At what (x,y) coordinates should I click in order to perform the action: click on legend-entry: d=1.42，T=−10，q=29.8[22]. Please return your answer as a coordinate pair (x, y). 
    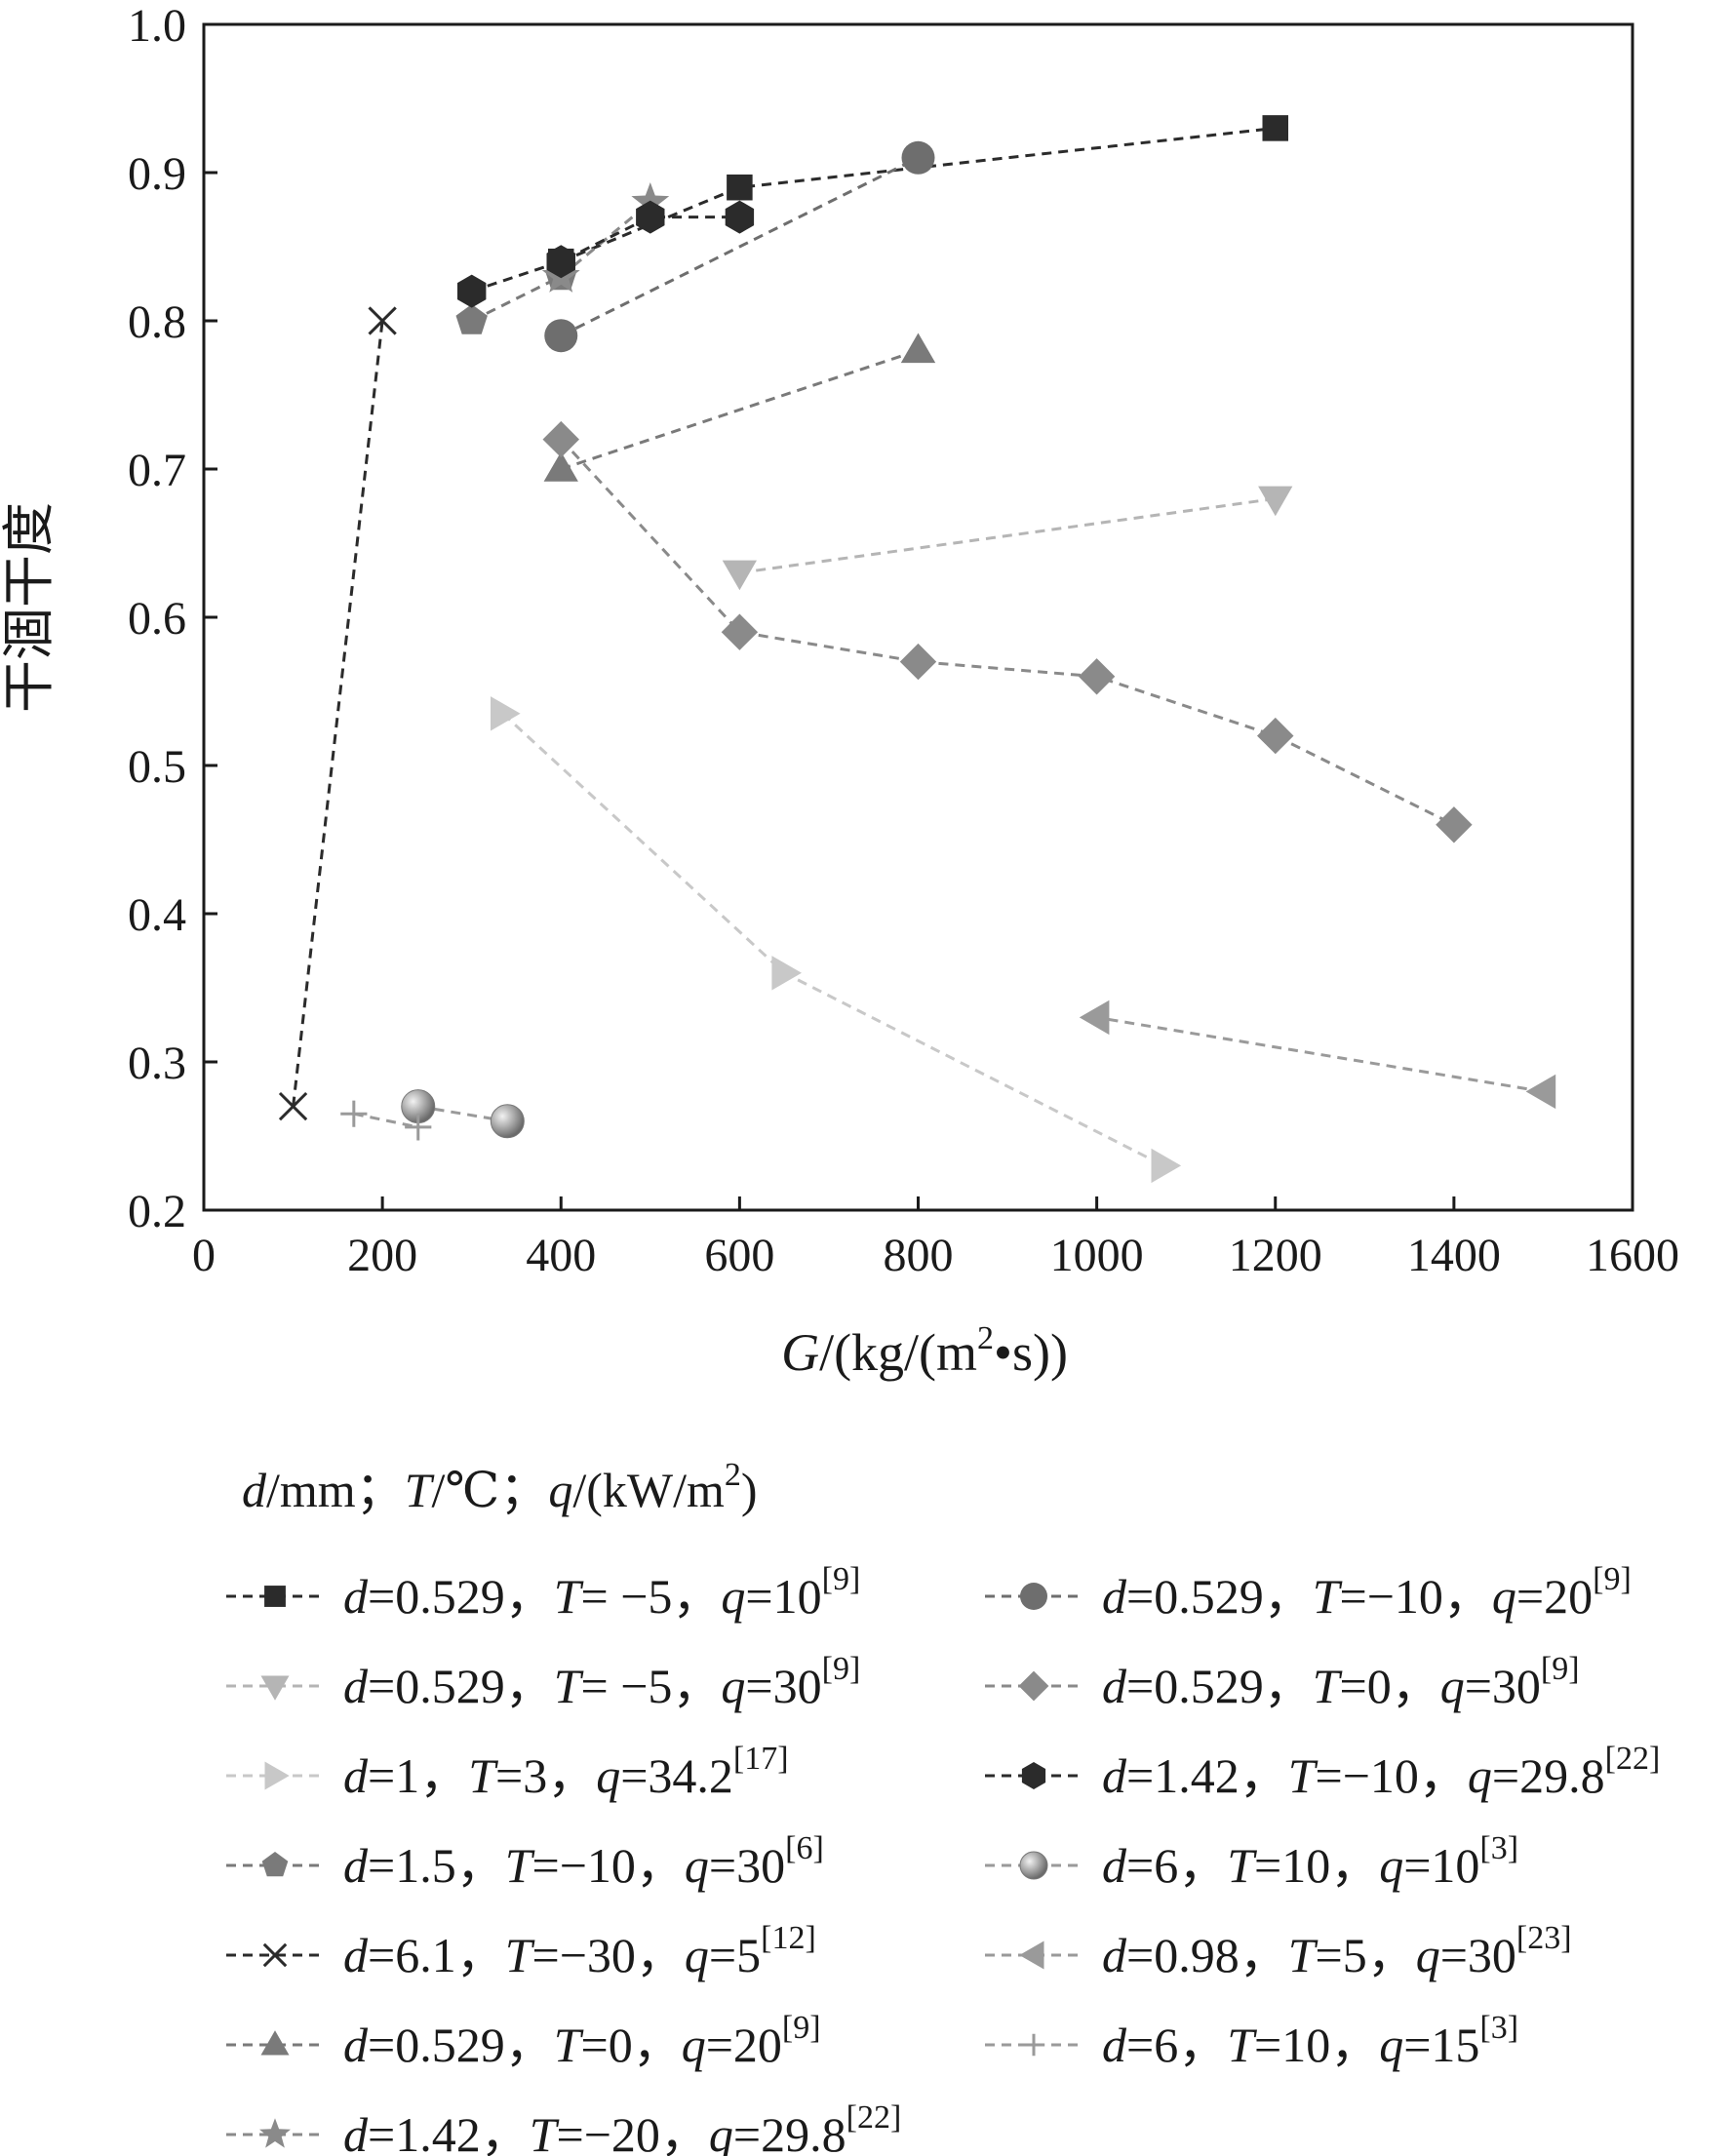
    Looking at the image, I should click on (1322, 1772).